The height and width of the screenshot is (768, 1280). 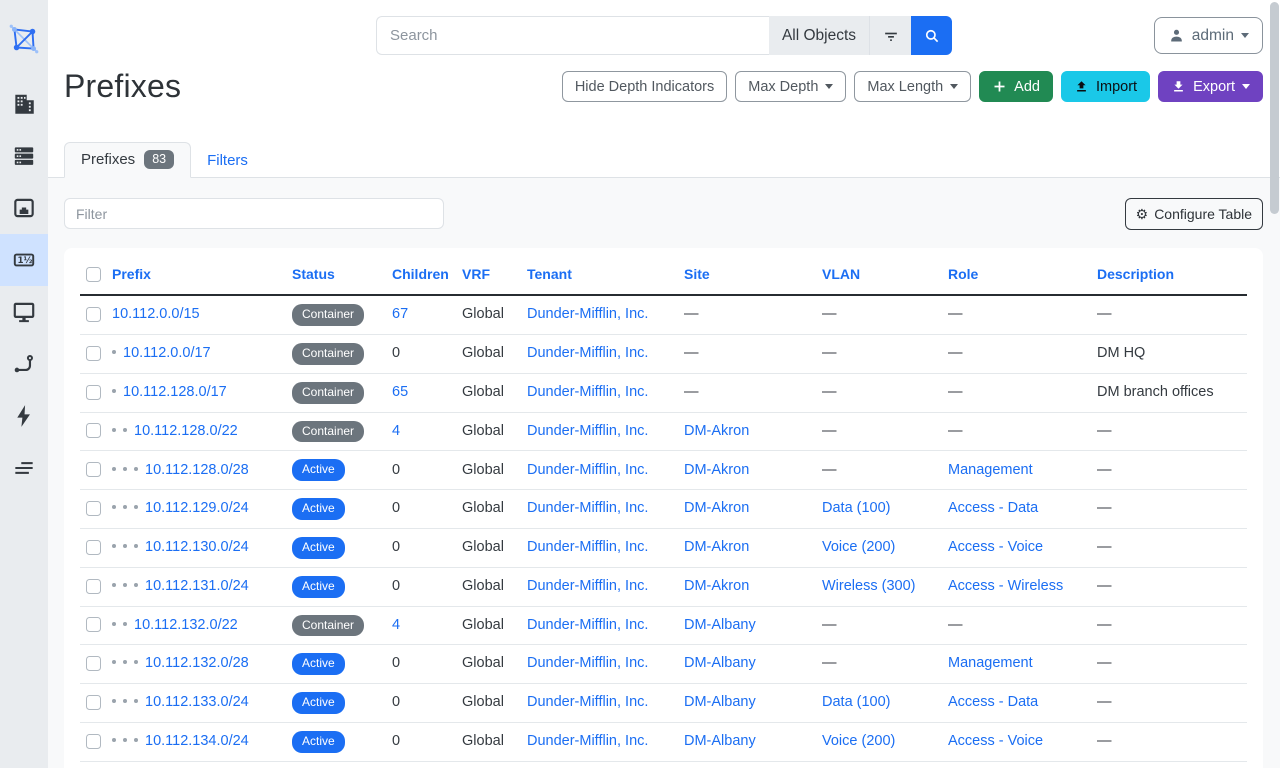 What do you see at coordinates (1193, 213) in the screenshot?
I see `configure-table-button: ⚙ Configure Table` at bounding box center [1193, 213].